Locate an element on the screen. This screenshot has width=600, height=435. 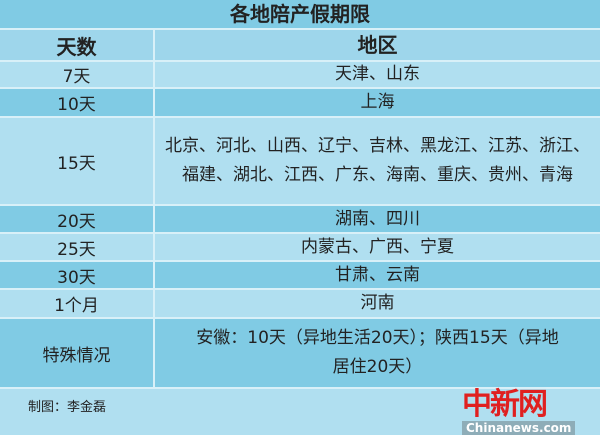
table-row: 20天 湖南、四川 is located at coordinates (300, 220).